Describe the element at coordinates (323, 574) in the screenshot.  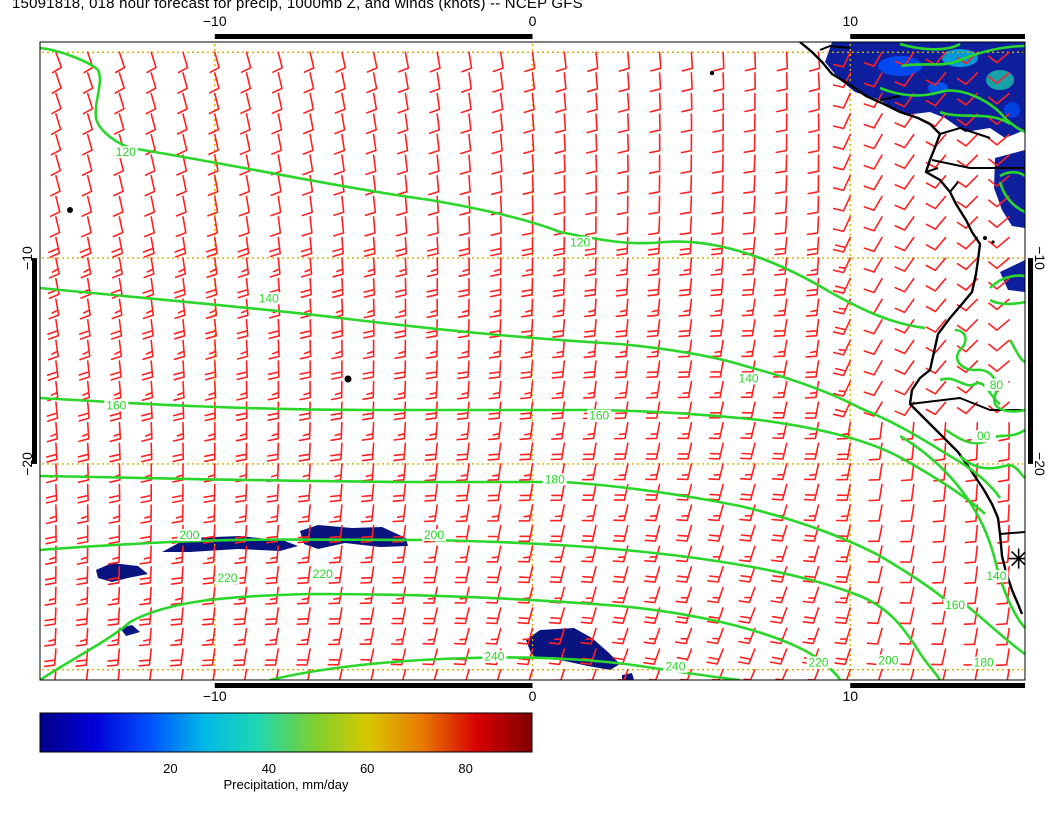
I see `contour-label: 220` at that location.